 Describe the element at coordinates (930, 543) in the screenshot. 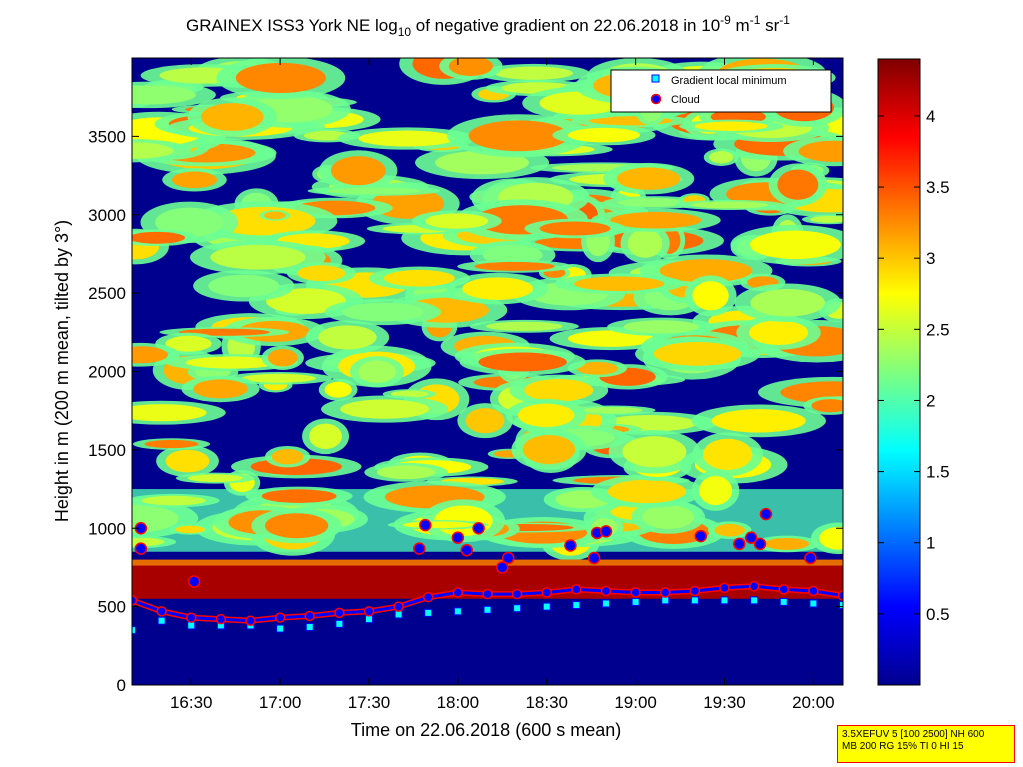

I see `colorbar-tick-label: 1` at that location.